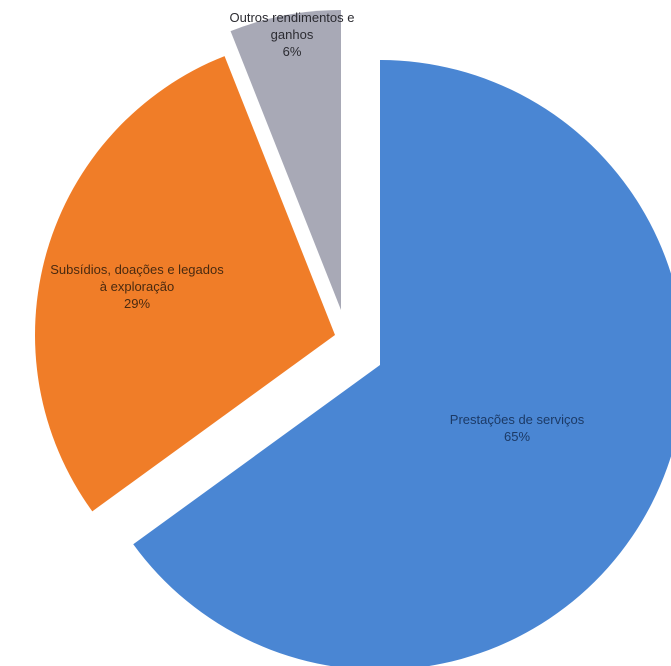  Describe the element at coordinates (517, 428) in the screenshot. I see `slice-label-1: Prestações de serviços 65%` at that location.